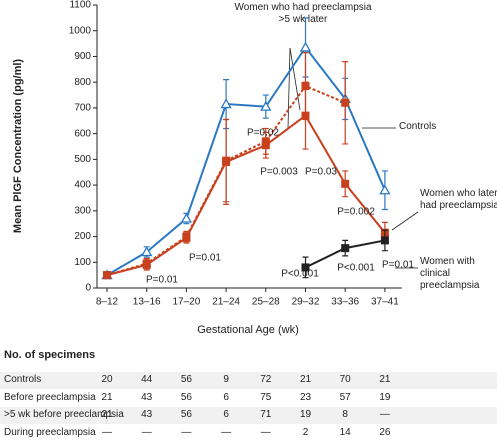 The image size is (497, 444). Describe the element at coordinates (23, 379) in the screenshot. I see `row-label: Controls` at that location.